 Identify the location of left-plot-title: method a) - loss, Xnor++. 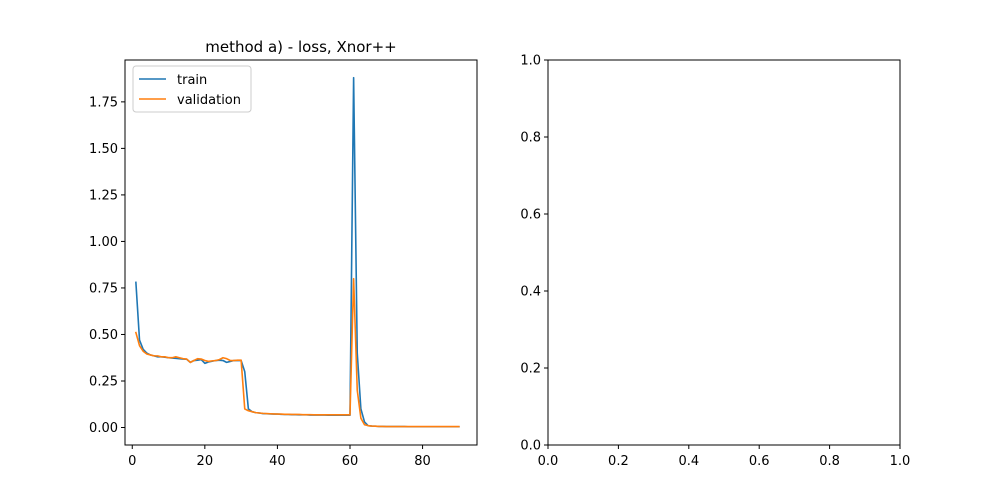
(300, 47).